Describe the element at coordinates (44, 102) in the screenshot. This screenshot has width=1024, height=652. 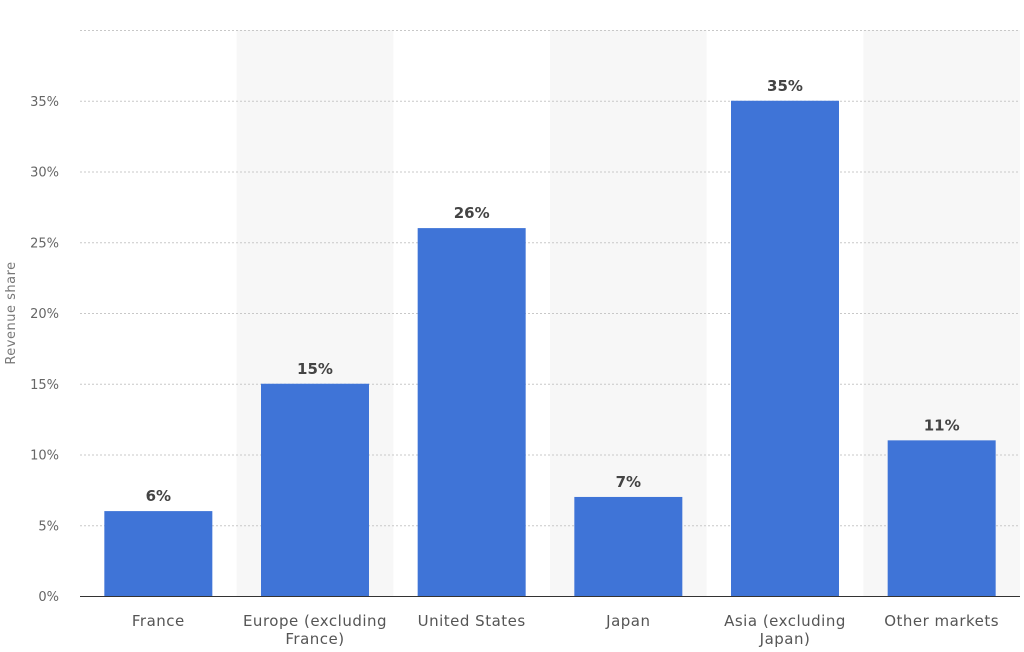
I see `y-tick-label: 35%` at that location.